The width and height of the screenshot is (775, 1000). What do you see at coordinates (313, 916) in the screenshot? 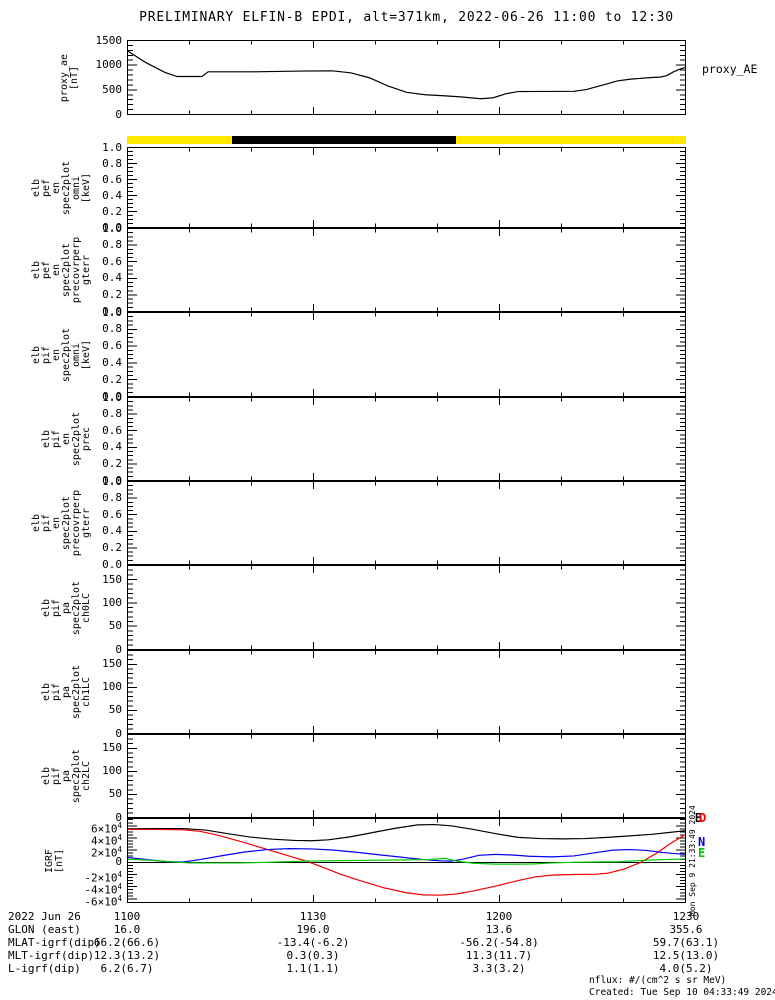
I see `x-axis-label: 1130` at bounding box center [313, 916].